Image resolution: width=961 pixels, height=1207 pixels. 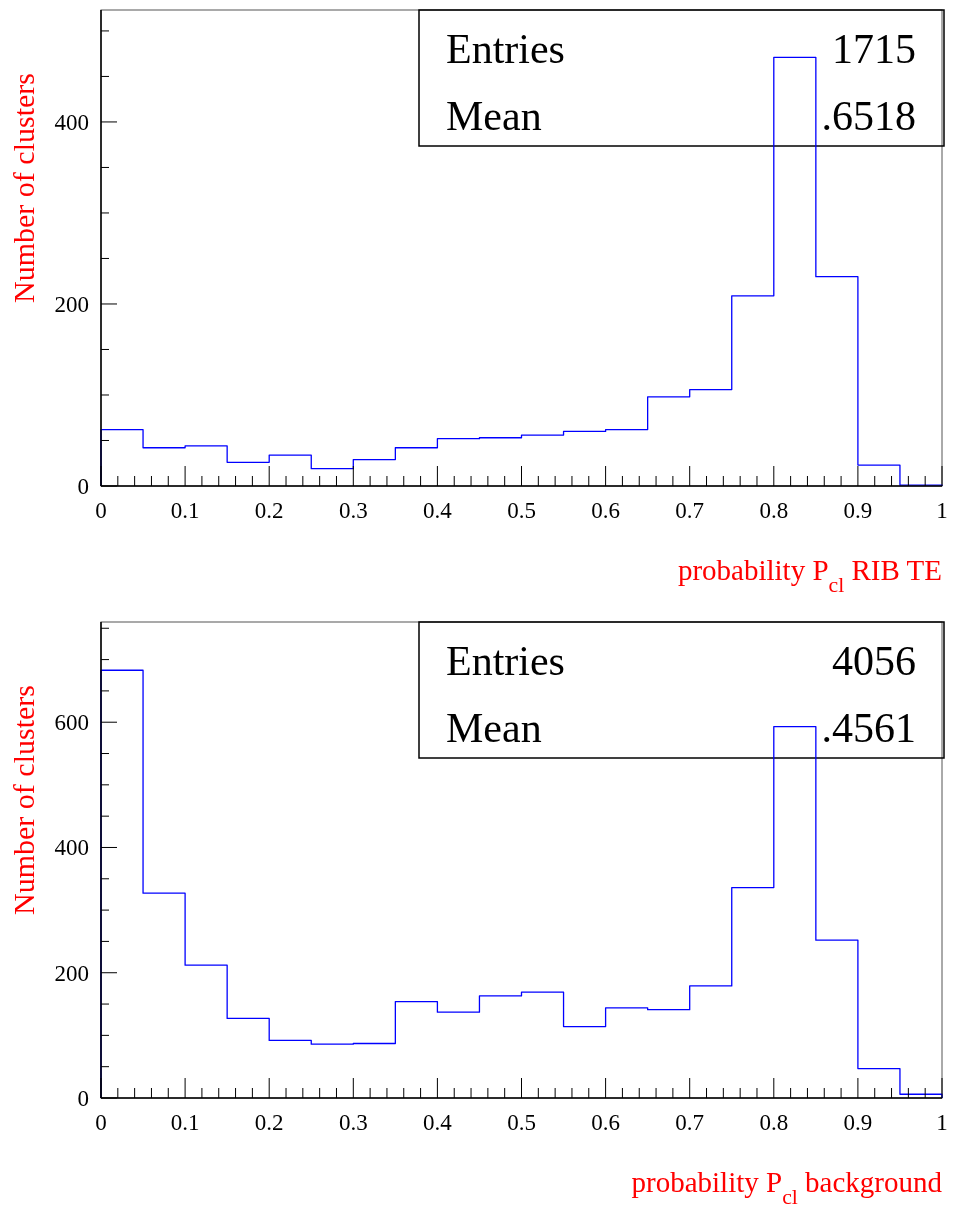 I want to click on x-axis-title: probability P$_{cl}$ RIB TE, so click(x=809, y=575).